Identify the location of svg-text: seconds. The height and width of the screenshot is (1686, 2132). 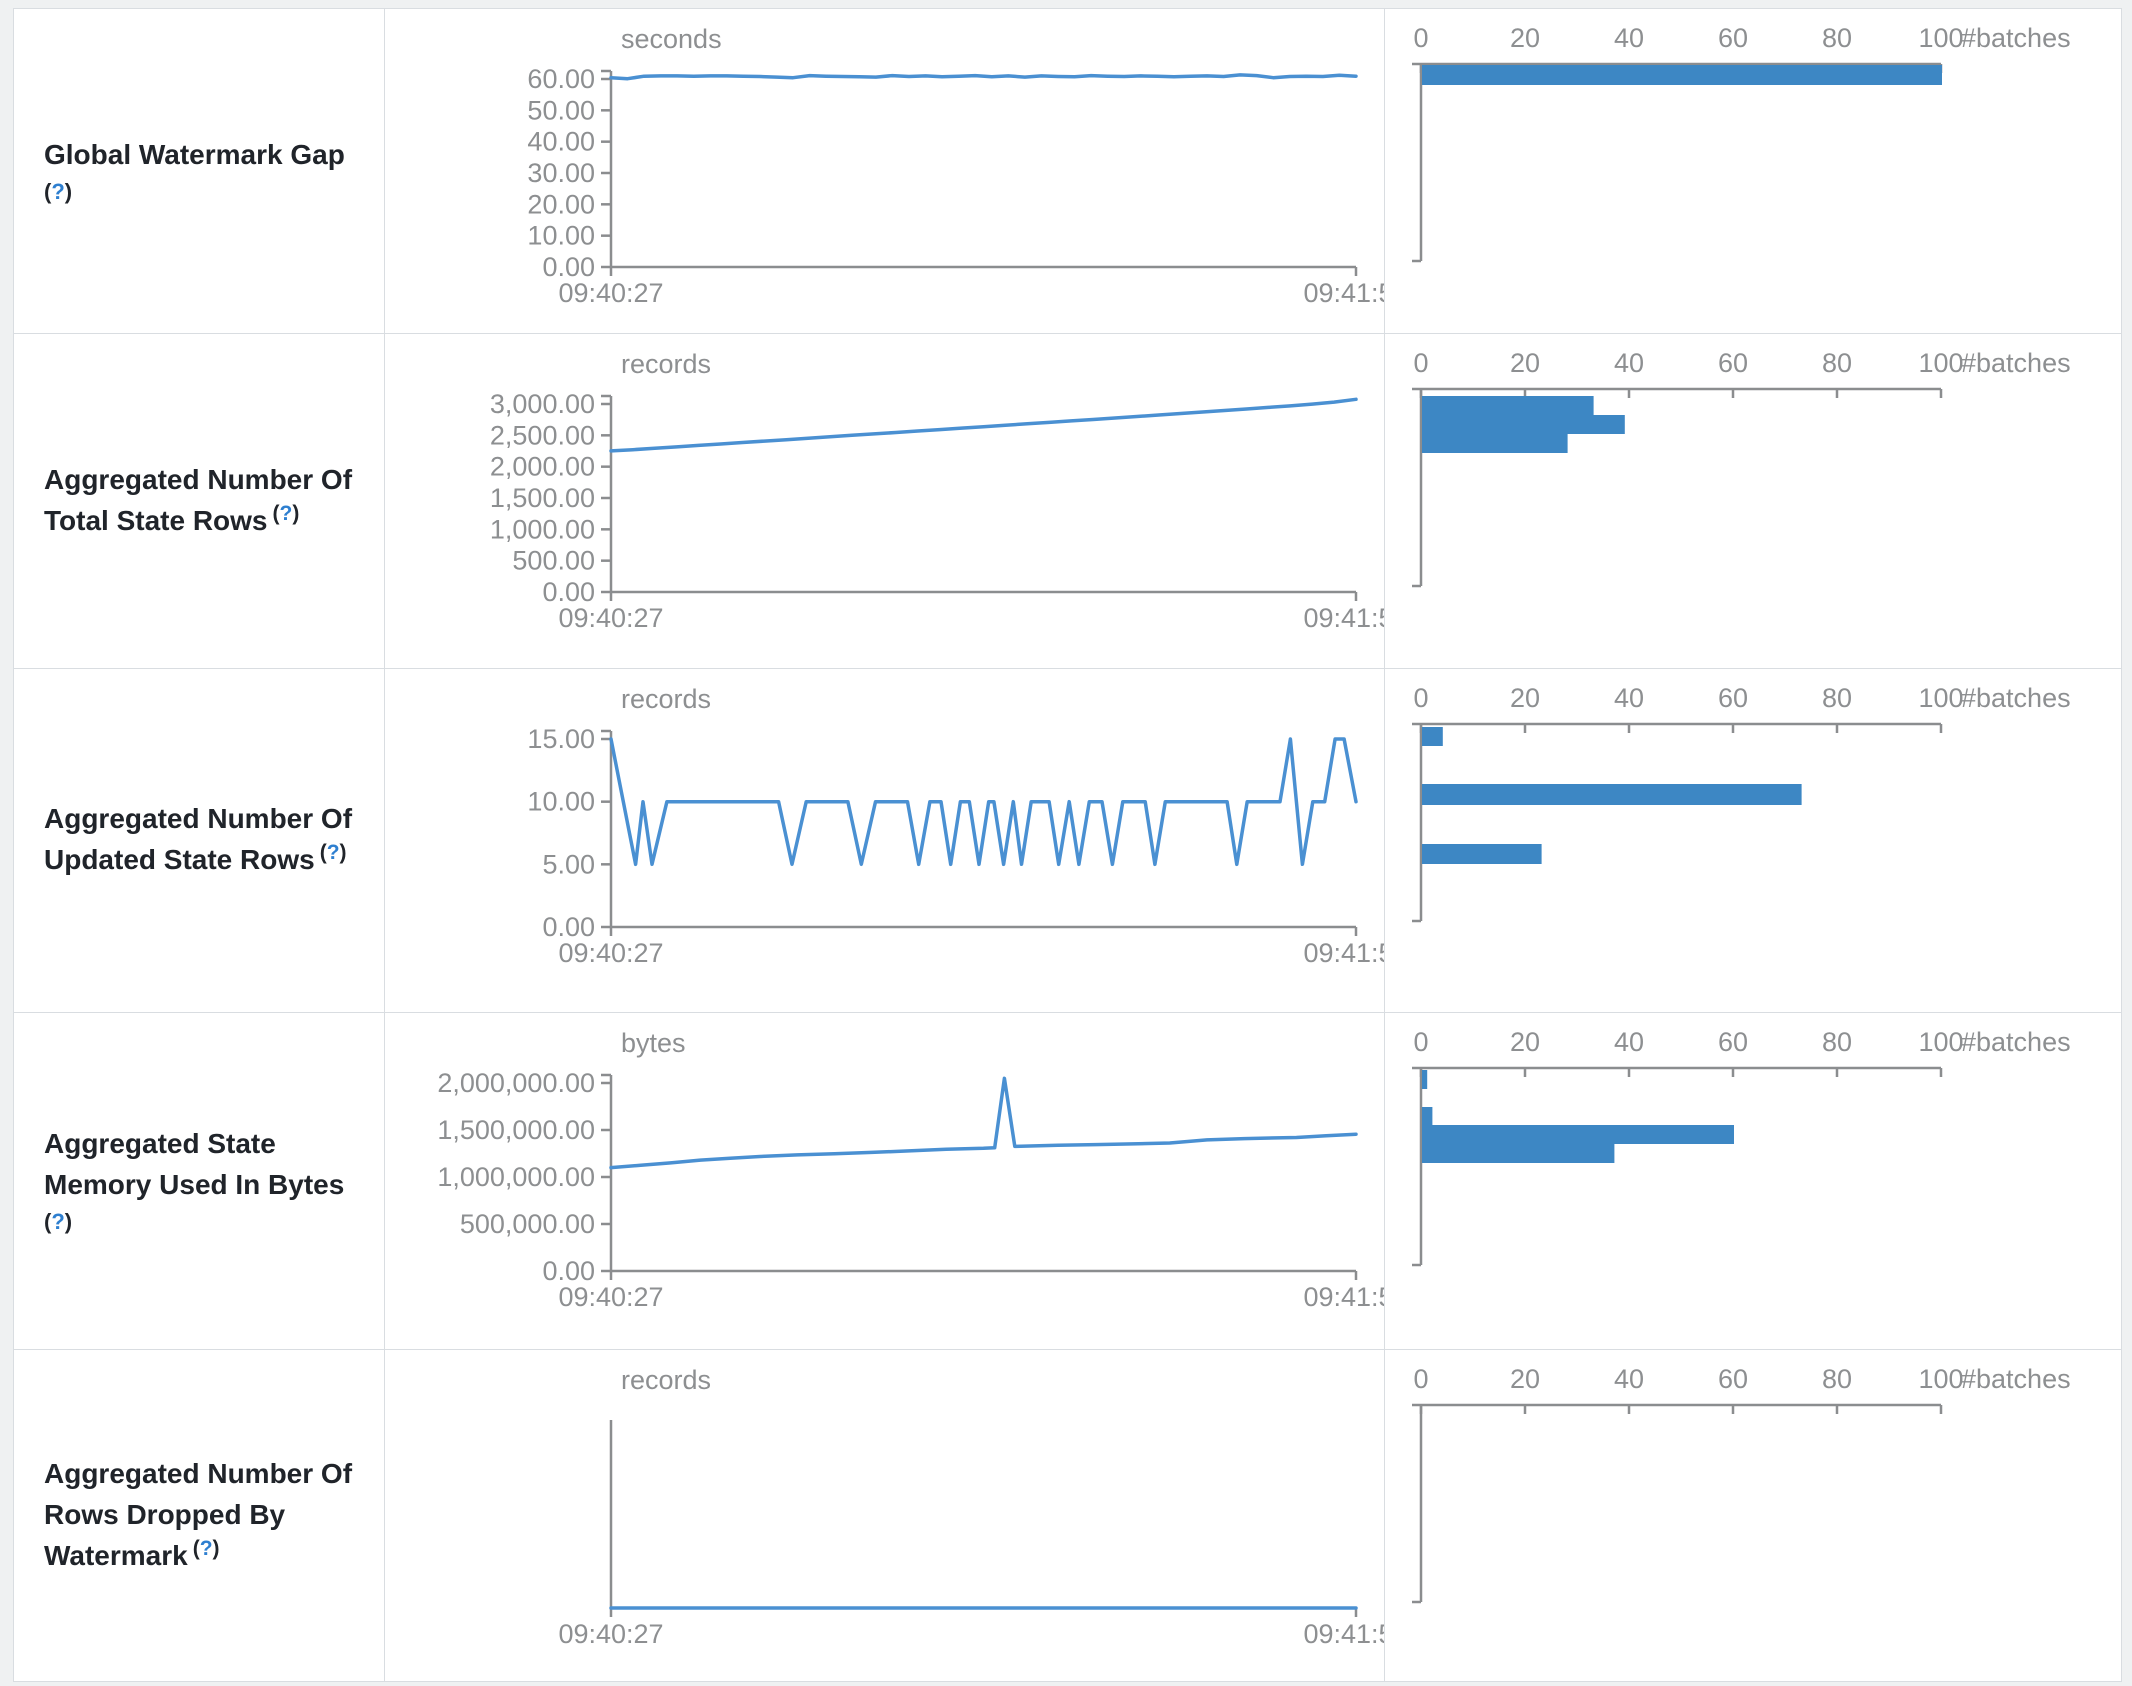
(671, 39).